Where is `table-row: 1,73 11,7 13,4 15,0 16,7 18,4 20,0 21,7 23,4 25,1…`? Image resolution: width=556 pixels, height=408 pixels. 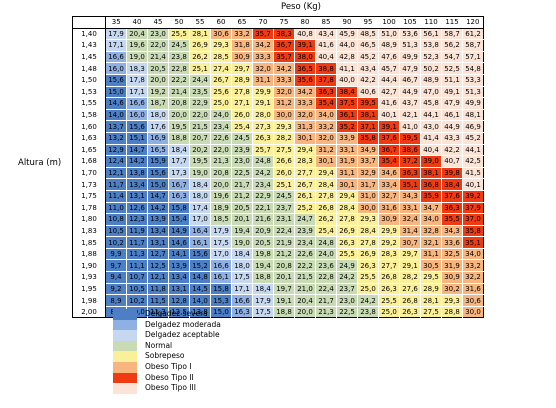
table-row: 1,73 11,7 13,4 15,0 16,7 18,4 20,0 21,7 23,4 25,1… is located at coordinates (278, 184).